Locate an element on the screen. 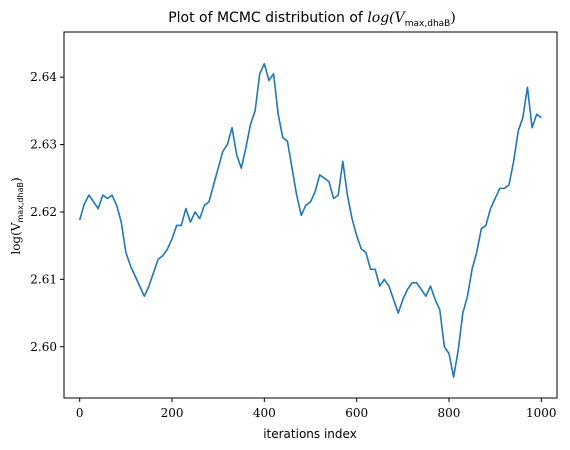 This screenshot has height=450, width=570. chart-title-suffix: ) is located at coordinates (452, 18).